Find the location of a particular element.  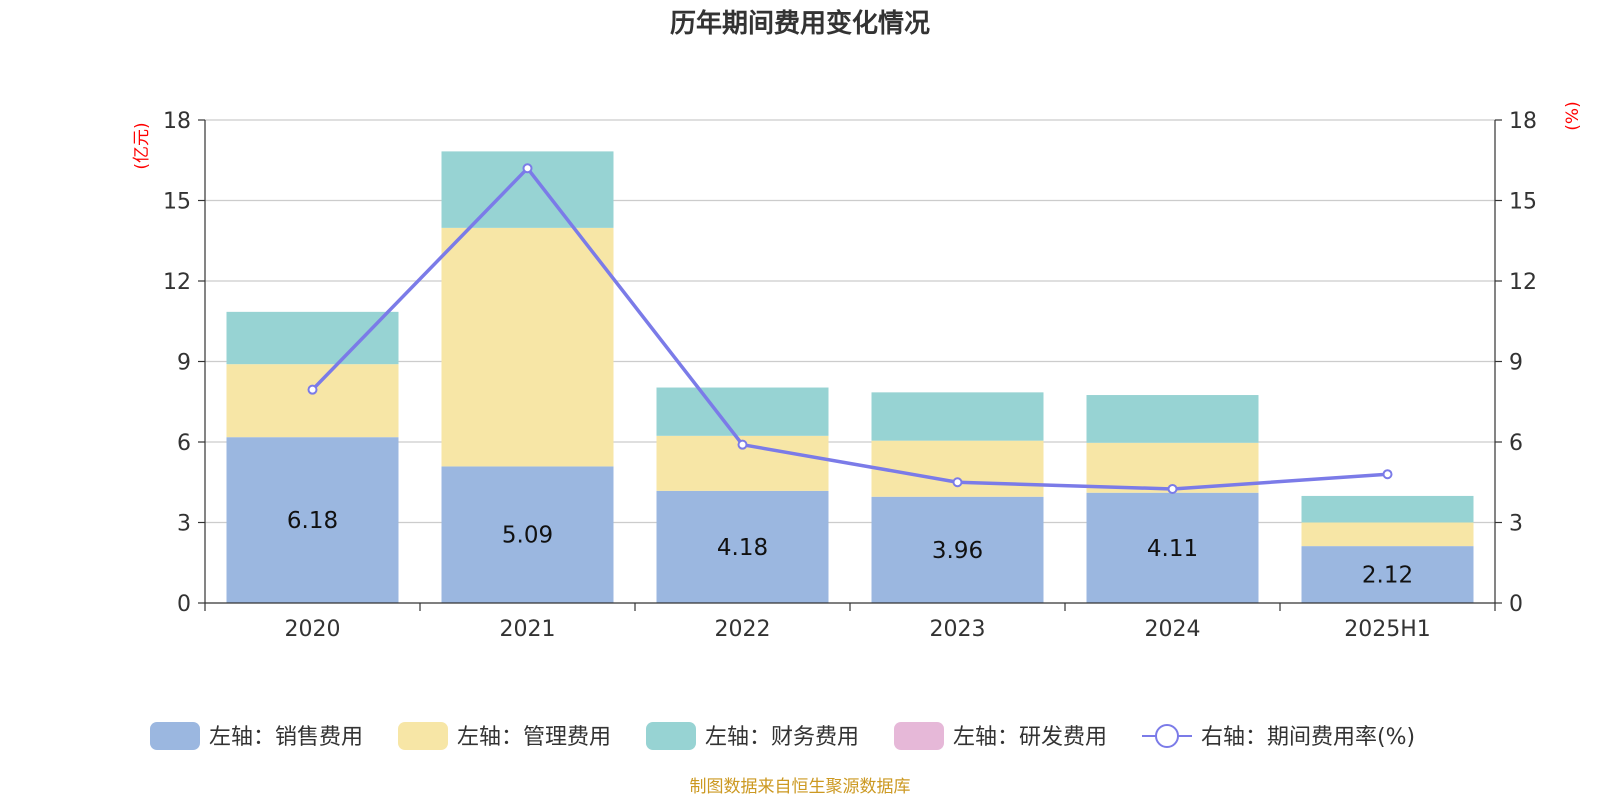

legend-marker is located at coordinates (1167, 736).